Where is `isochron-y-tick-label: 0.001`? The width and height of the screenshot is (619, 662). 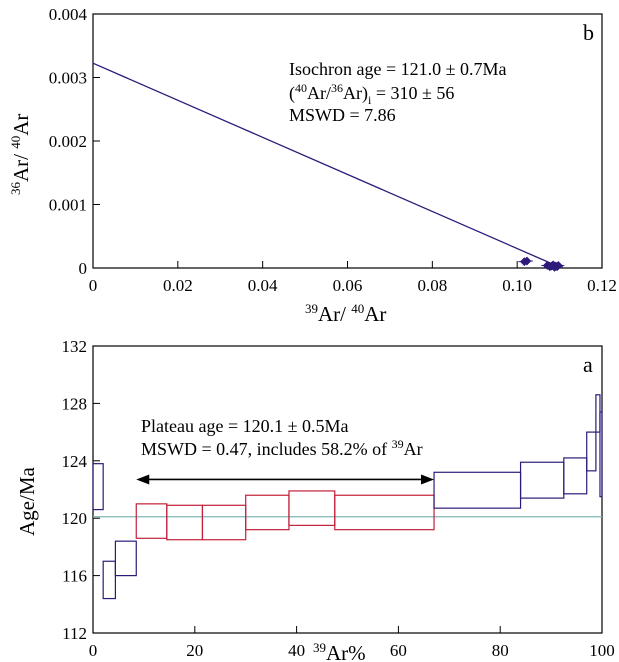
isochron-y-tick-label: 0.001 is located at coordinates (68, 205).